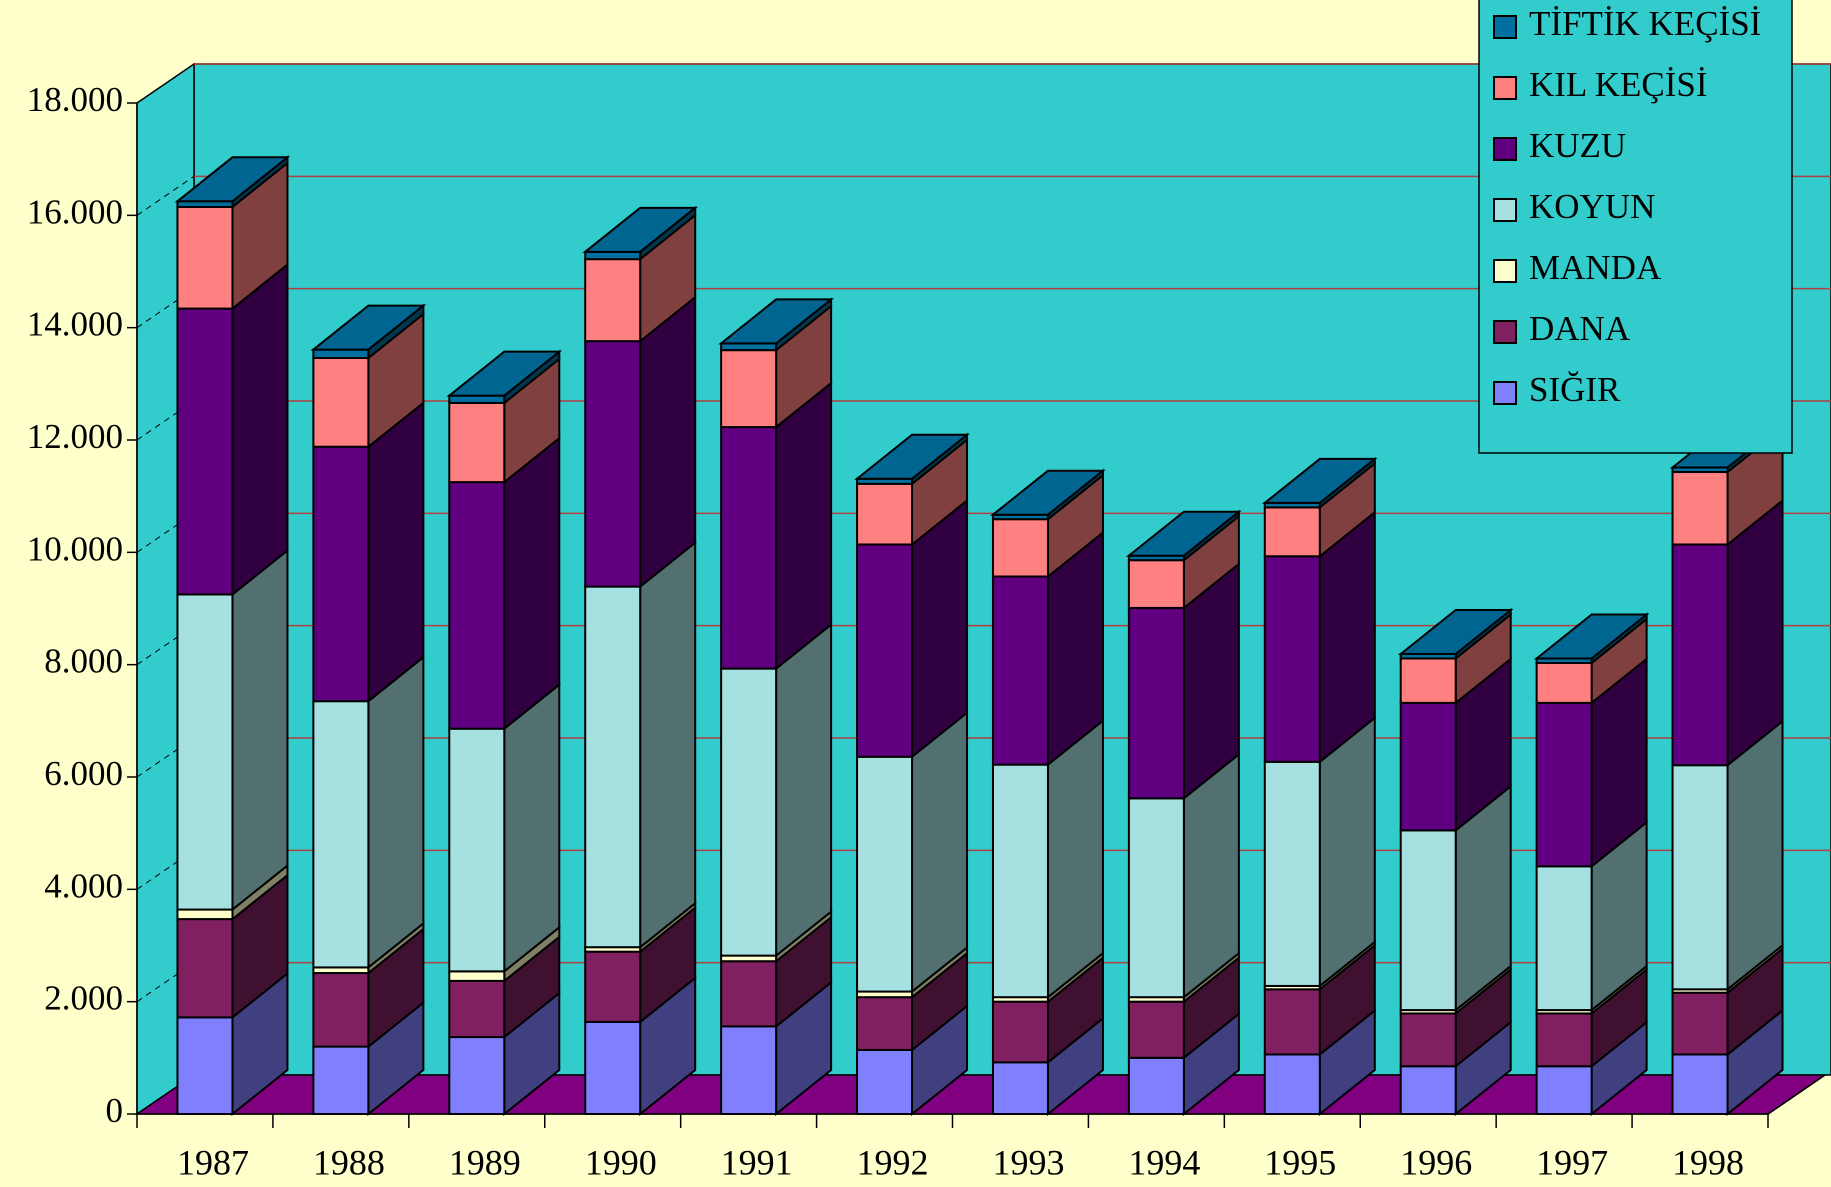  Describe the element at coordinates (485, 1162) in the screenshot. I see `x-tick-label: 1989` at that location.